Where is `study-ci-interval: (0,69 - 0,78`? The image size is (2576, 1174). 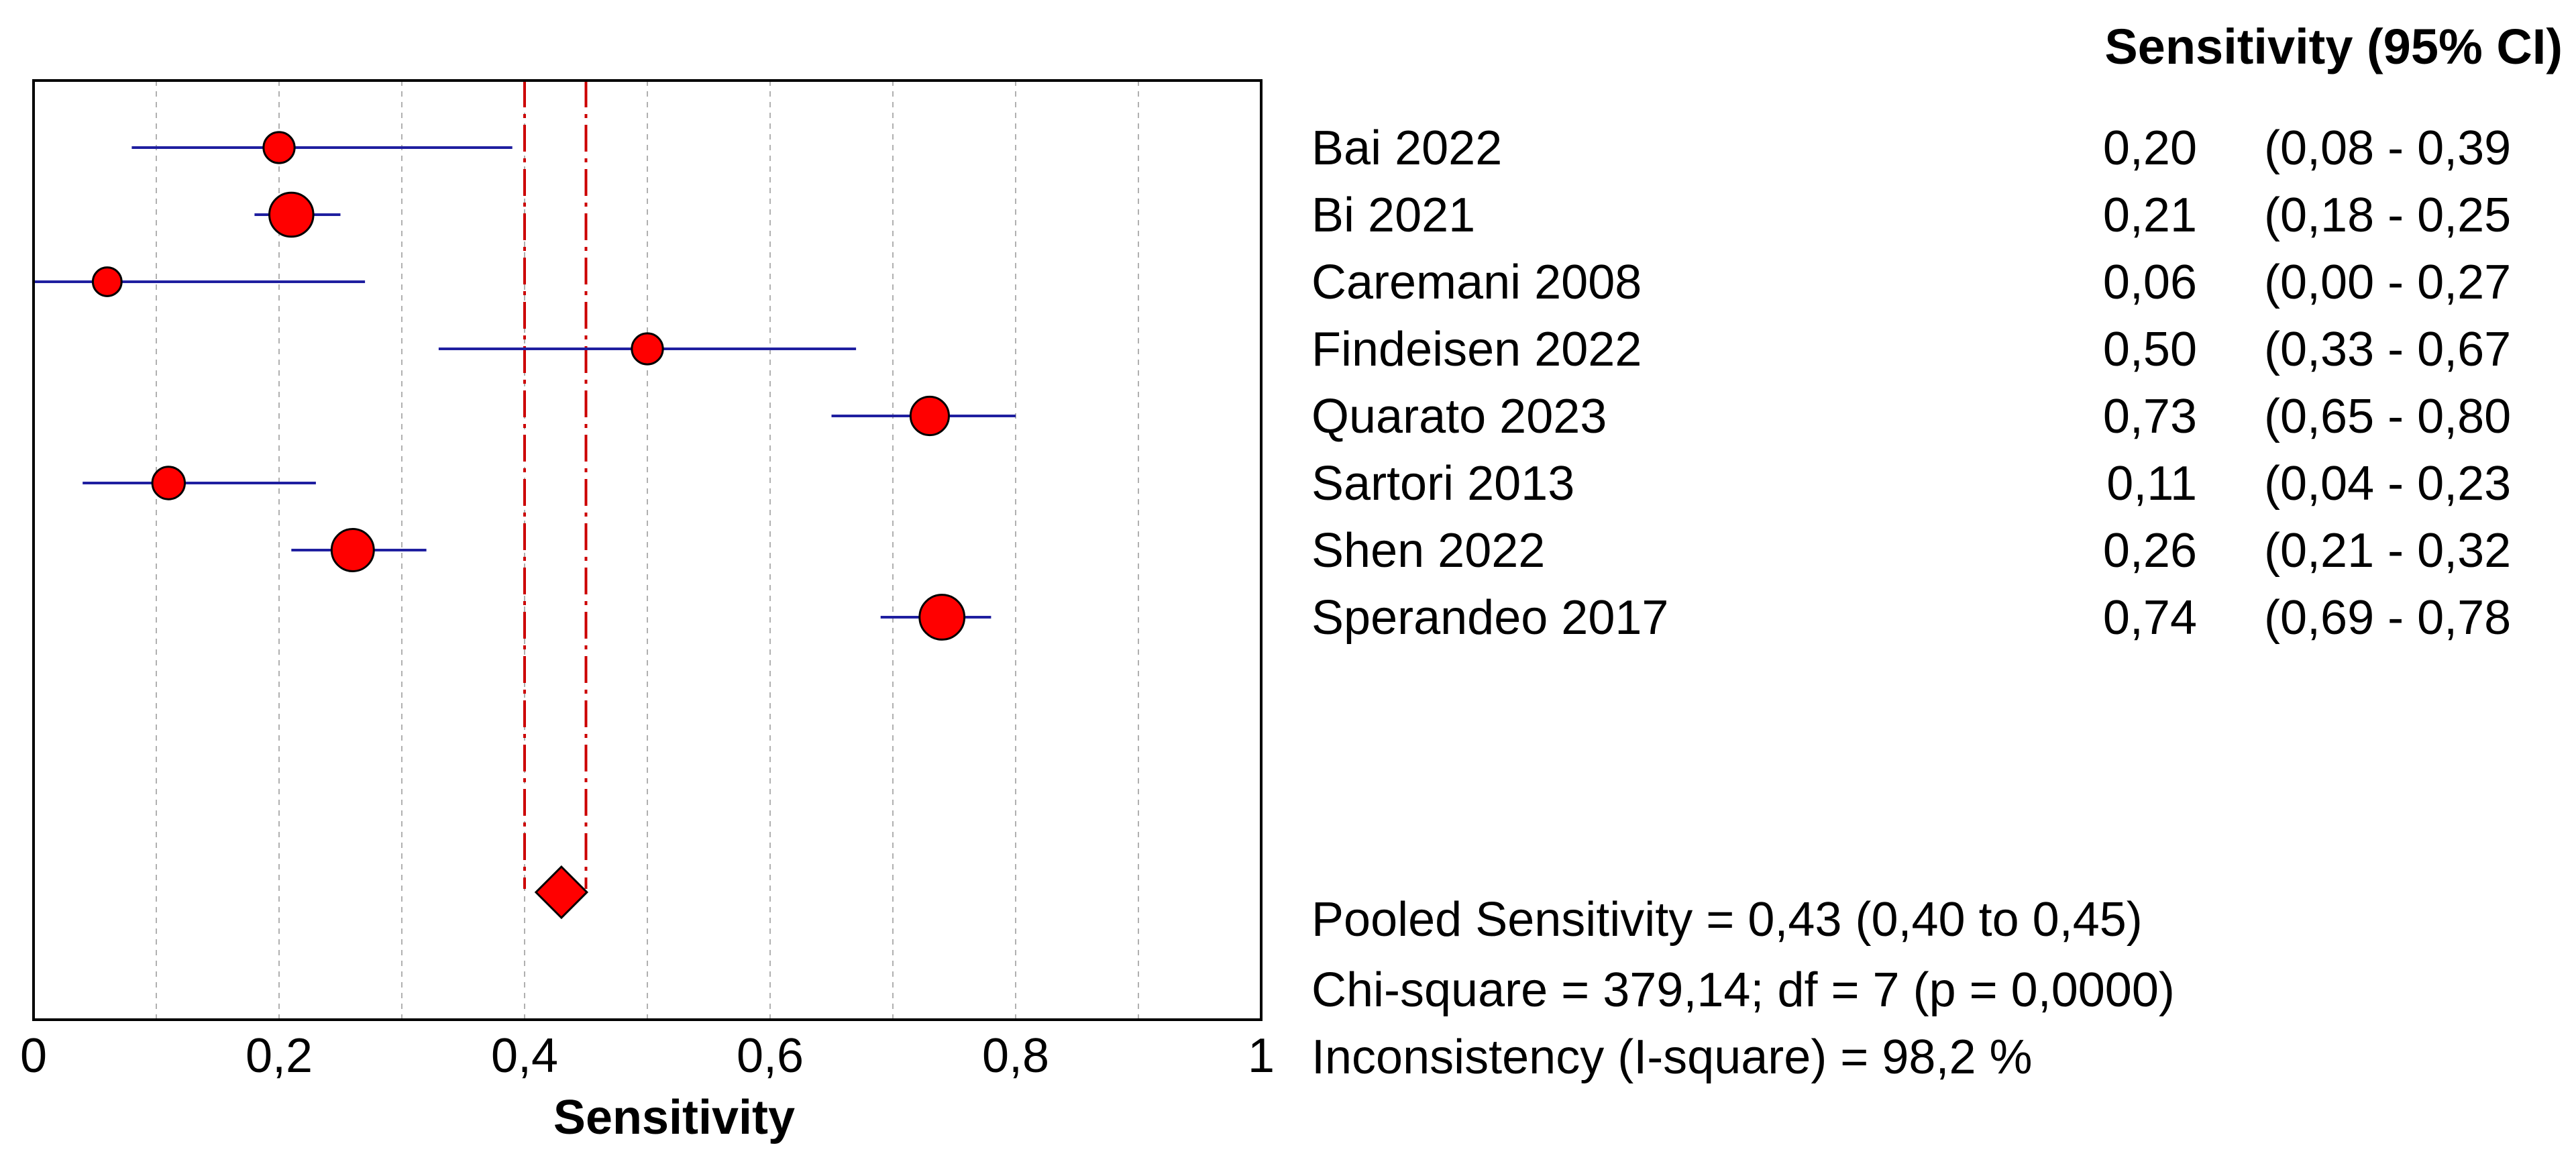
study-ci-interval: (0,69 - 0,78 is located at coordinates (2387, 618).